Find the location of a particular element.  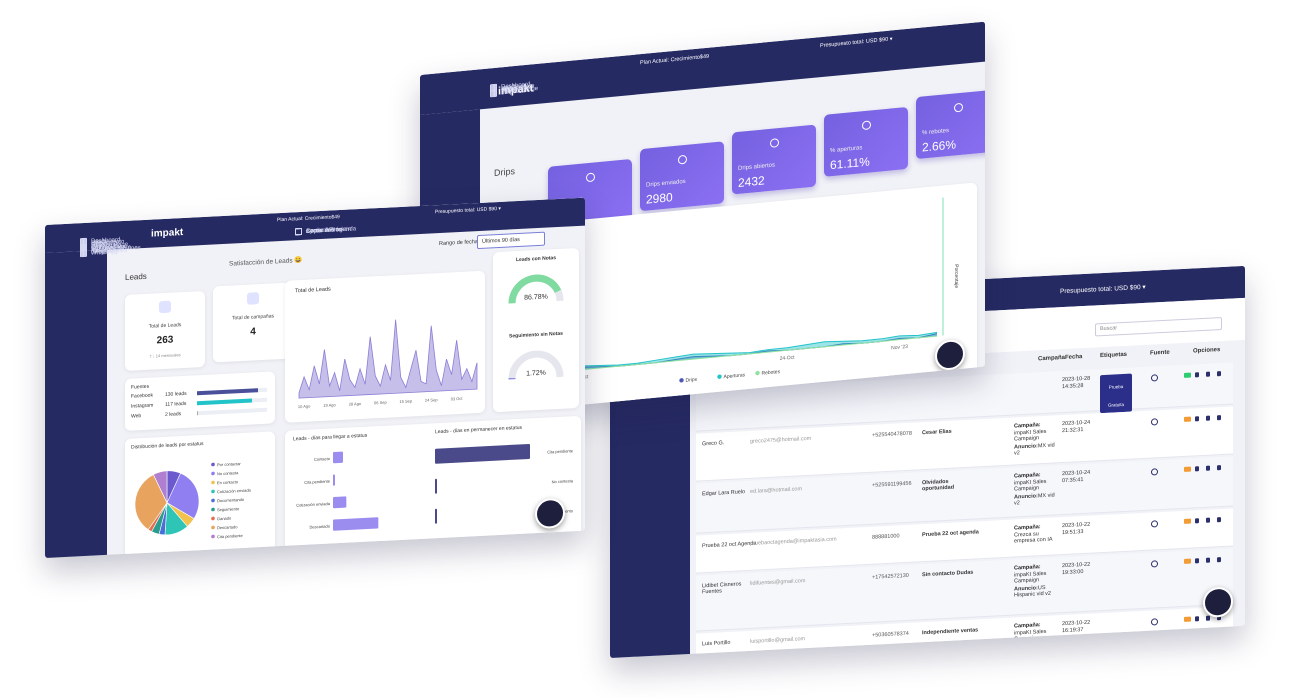

bar-category: Cita pendiente is located at coordinates (560, 451).